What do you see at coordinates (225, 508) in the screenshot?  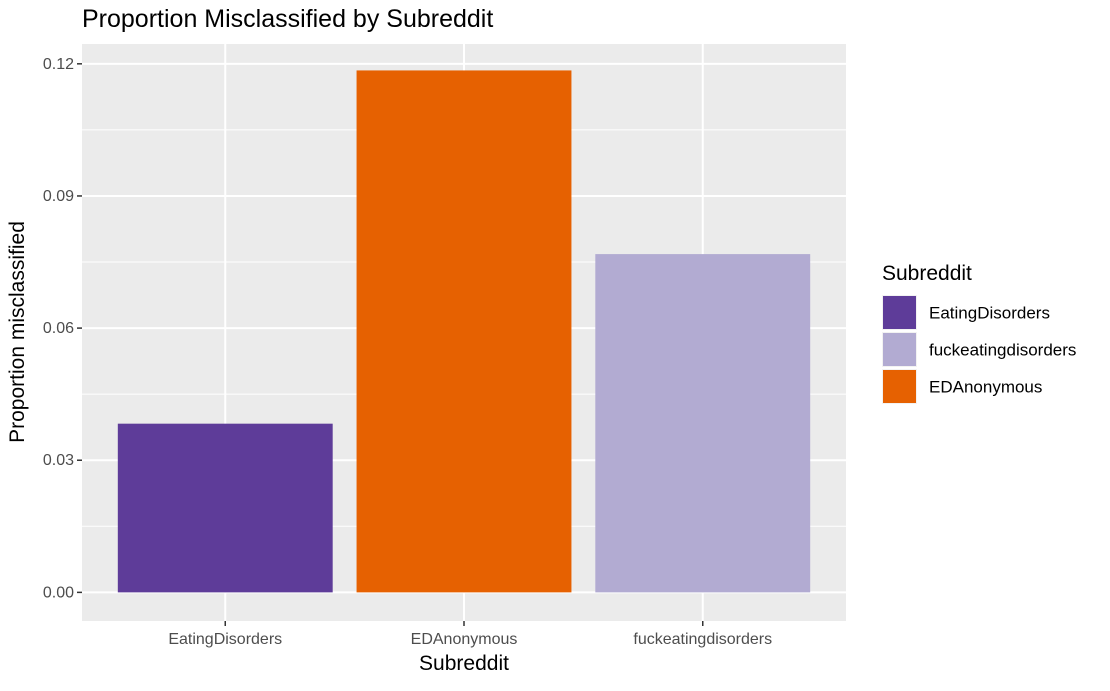 I see `bar-EatingDisorders` at bounding box center [225, 508].